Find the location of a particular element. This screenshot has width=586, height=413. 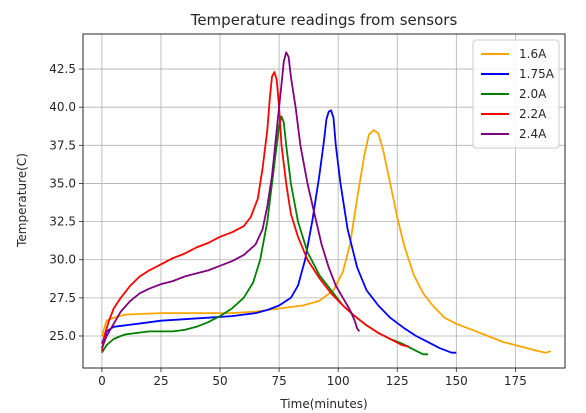

legend-label: 1.6A is located at coordinates (533, 54).